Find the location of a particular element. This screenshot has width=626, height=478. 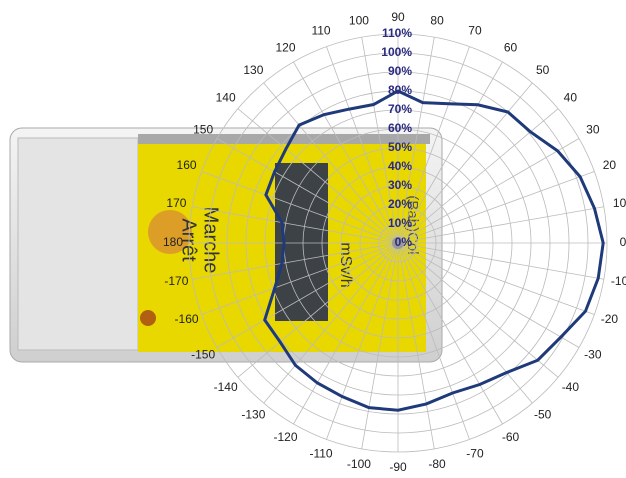

angle-label: 70 is located at coordinates (475, 31).